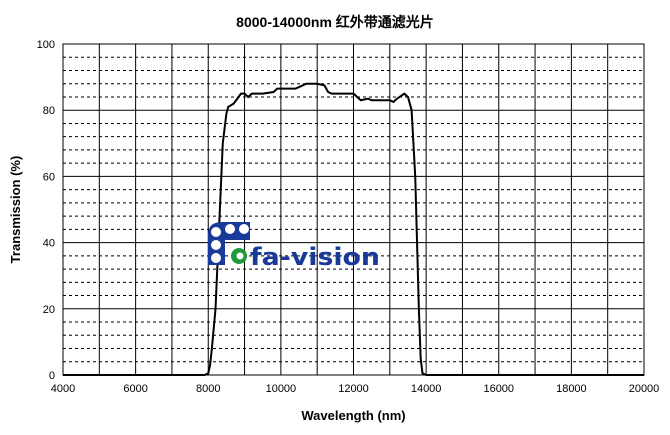 This screenshot has height=435, width=670. What do you see at coordinates (15, 210) in the screenshot?
I see `y-axis-label: Transmission (%)` at bounding box center [15, 210].